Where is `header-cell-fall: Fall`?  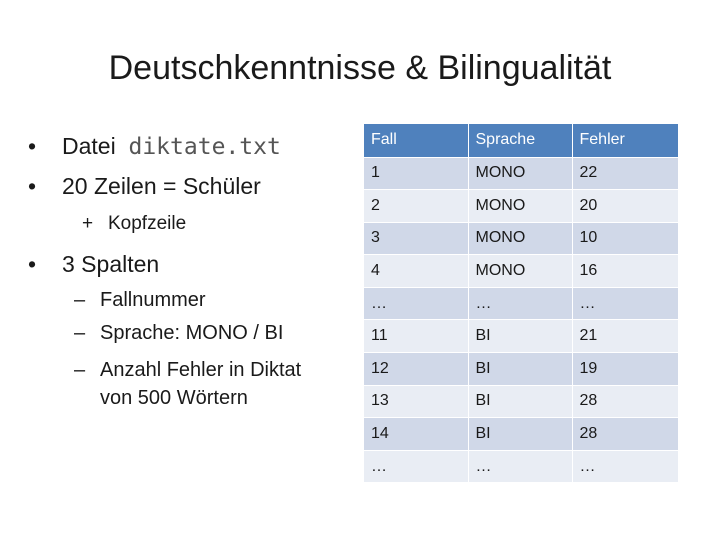 header-cell-fall: Fall is located at coordinates (416, 141).